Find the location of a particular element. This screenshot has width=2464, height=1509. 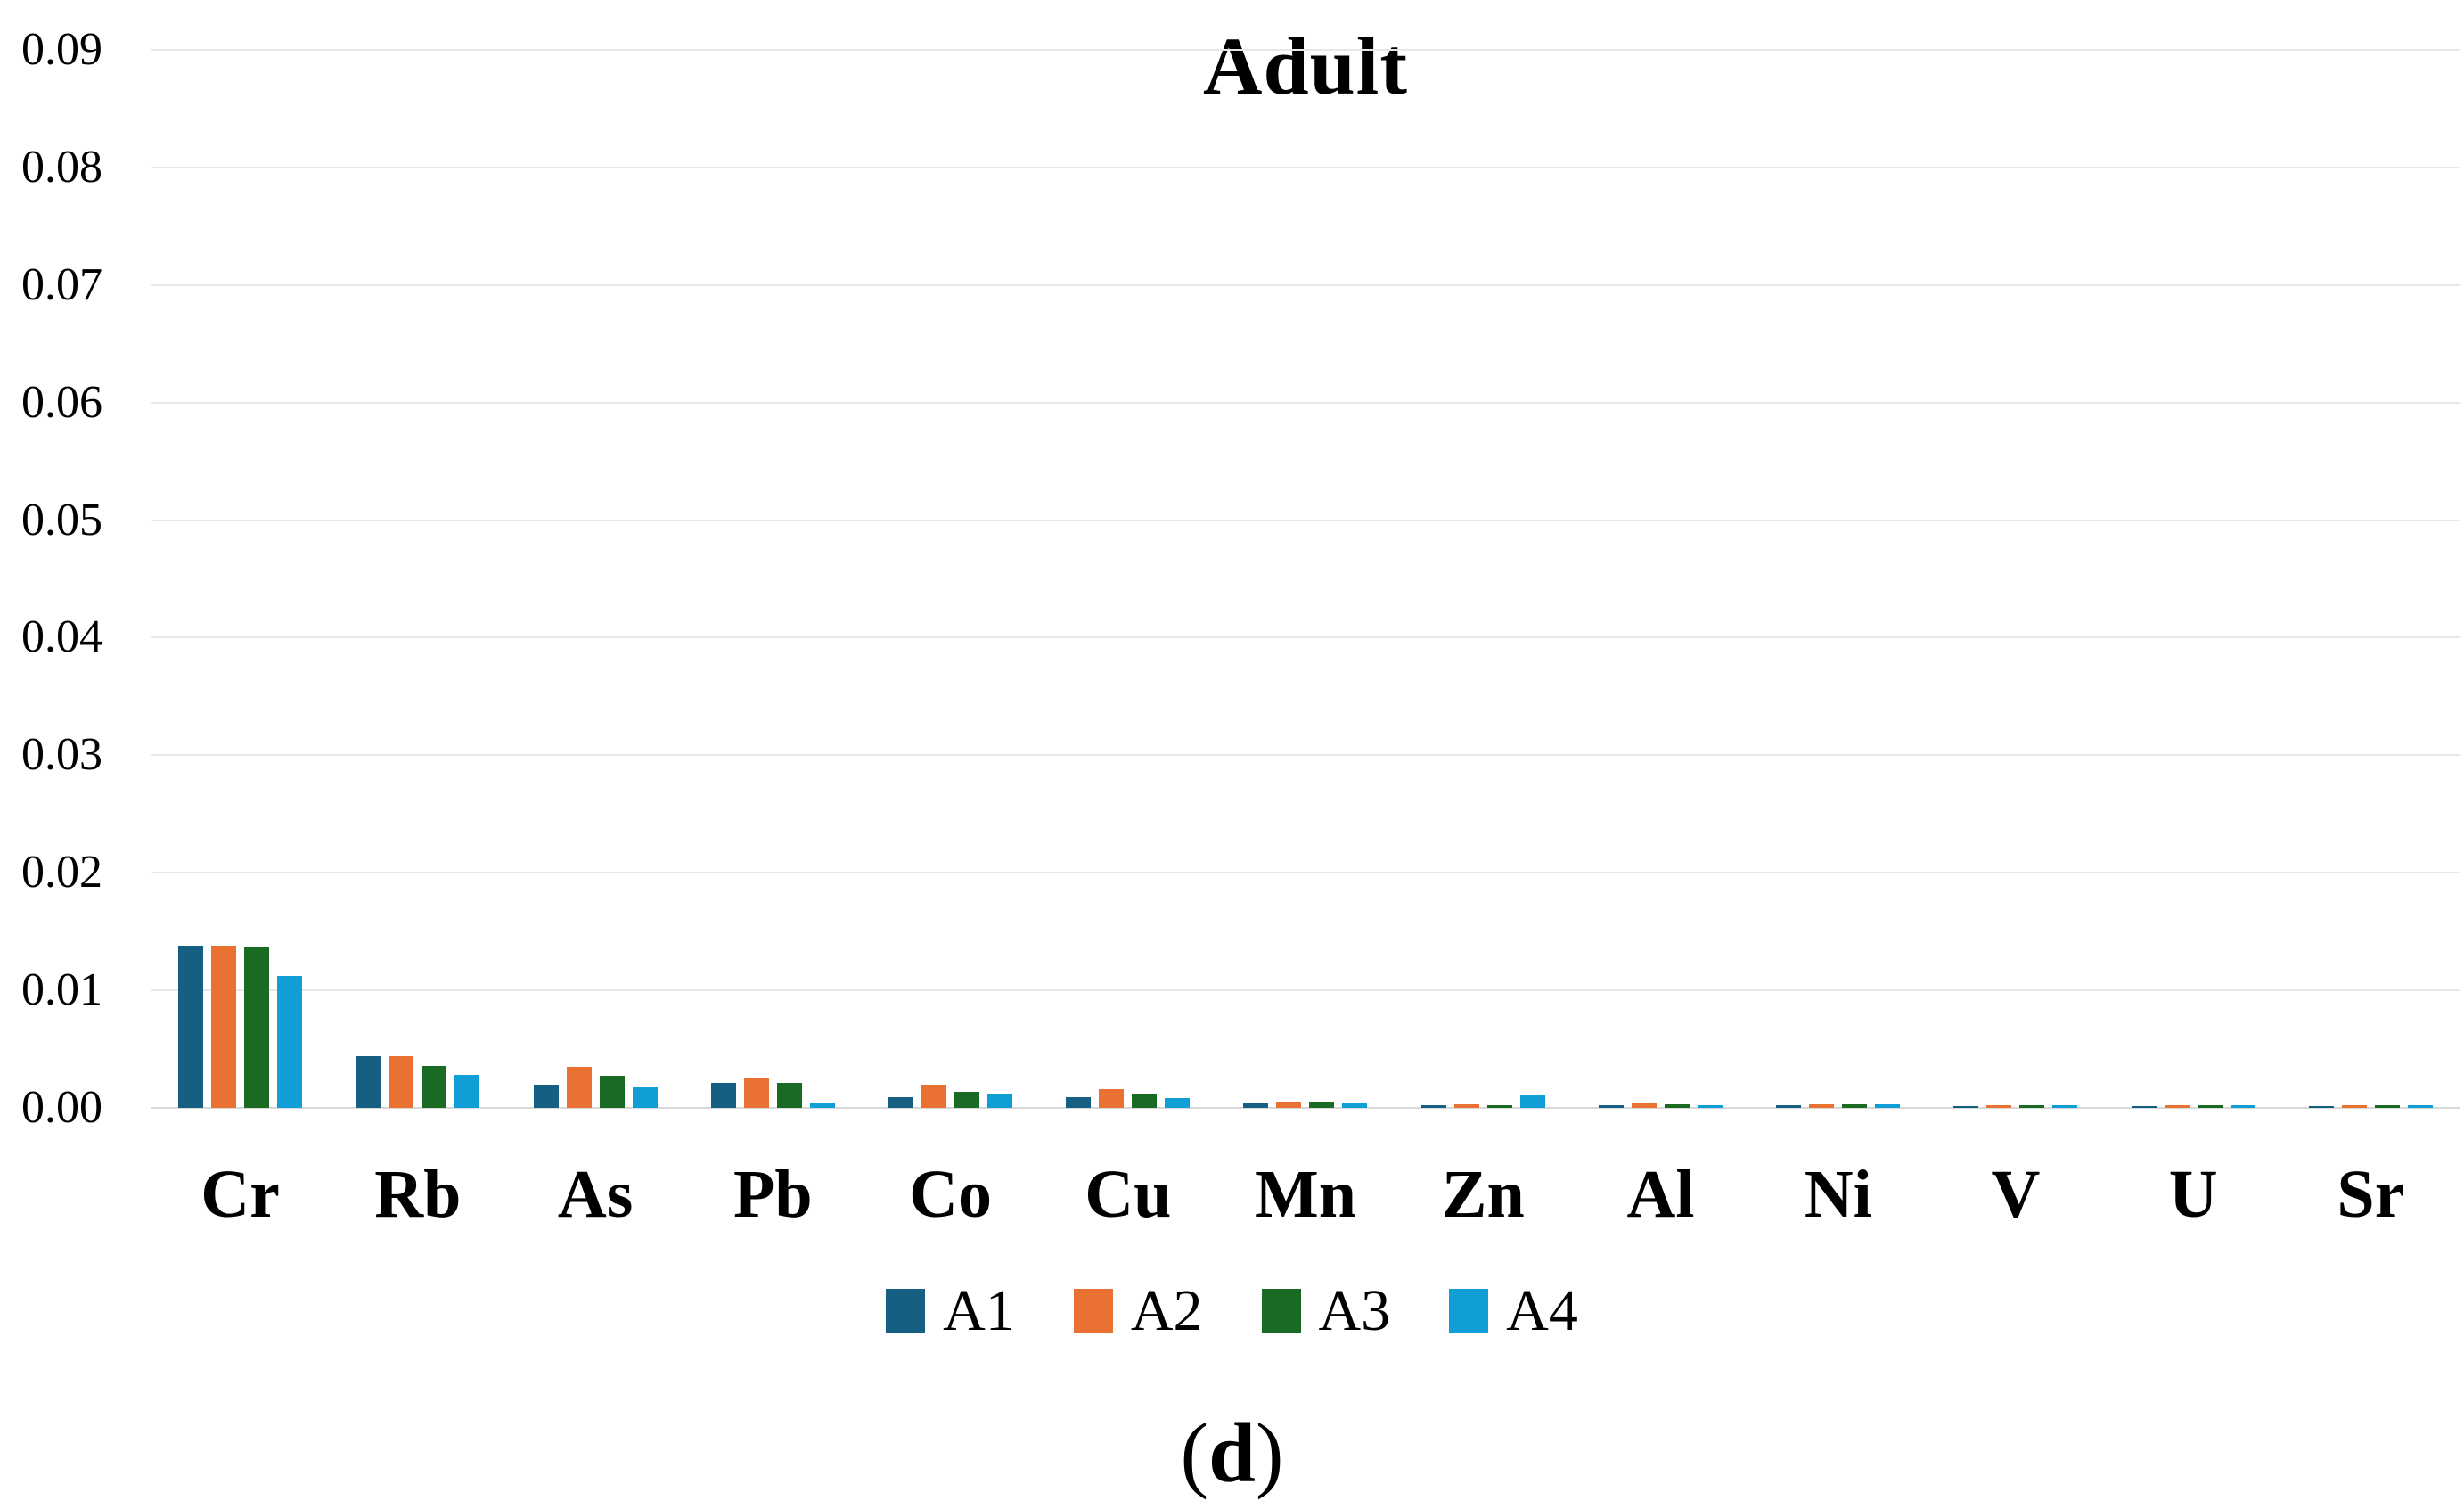

legend-label-a4: A4 is located at coordinates (1542, 1310).